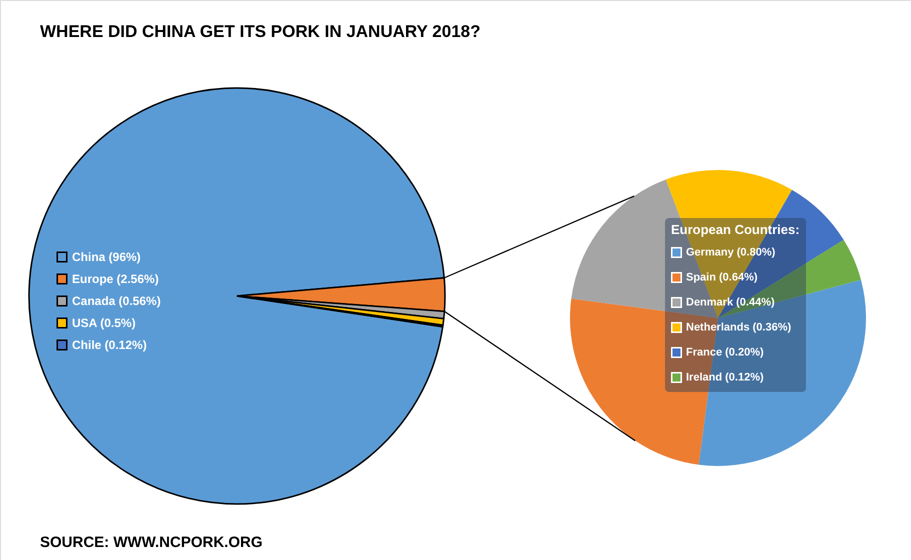 This screenshot has width=911, height=560. Describe the element at coordinates (151, 542) in the screenshot. I see `source-note: SOURCE: WWW.NCPORK.ORG` at that location.